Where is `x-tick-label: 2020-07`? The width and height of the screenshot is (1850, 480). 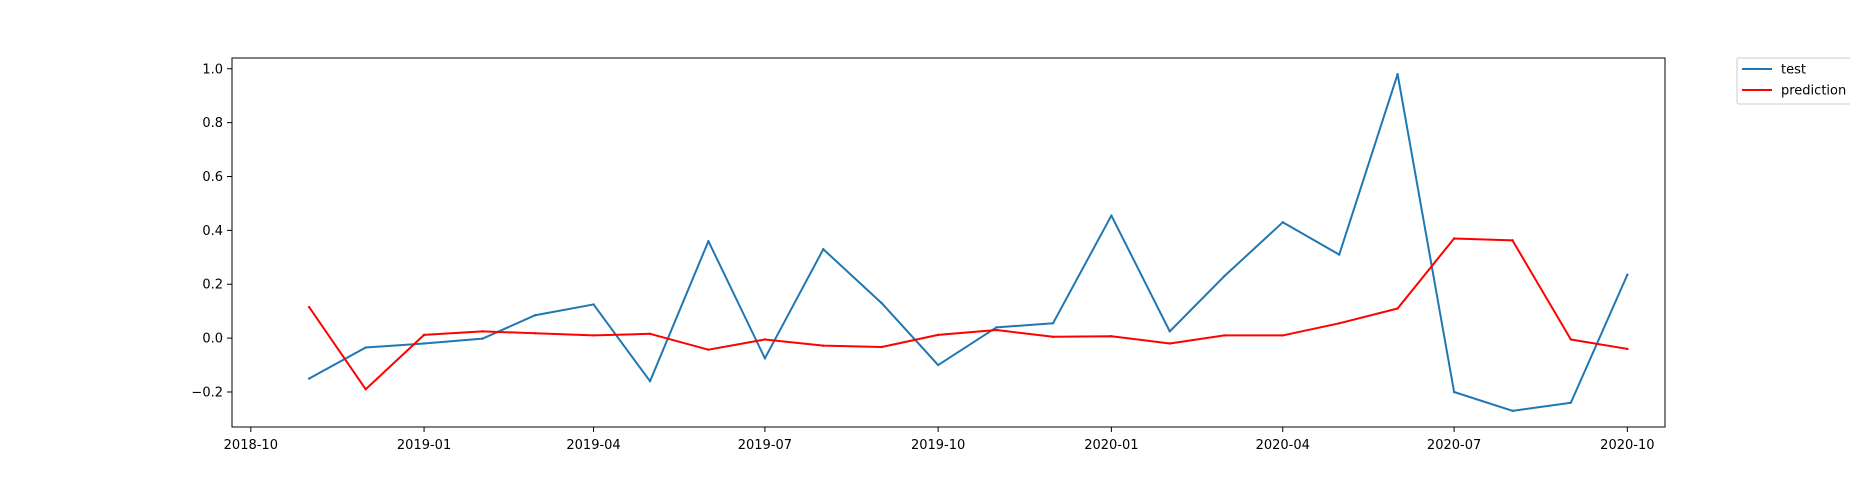
x-tick-label: 2020-07 is located at coordinates (1454, 445).